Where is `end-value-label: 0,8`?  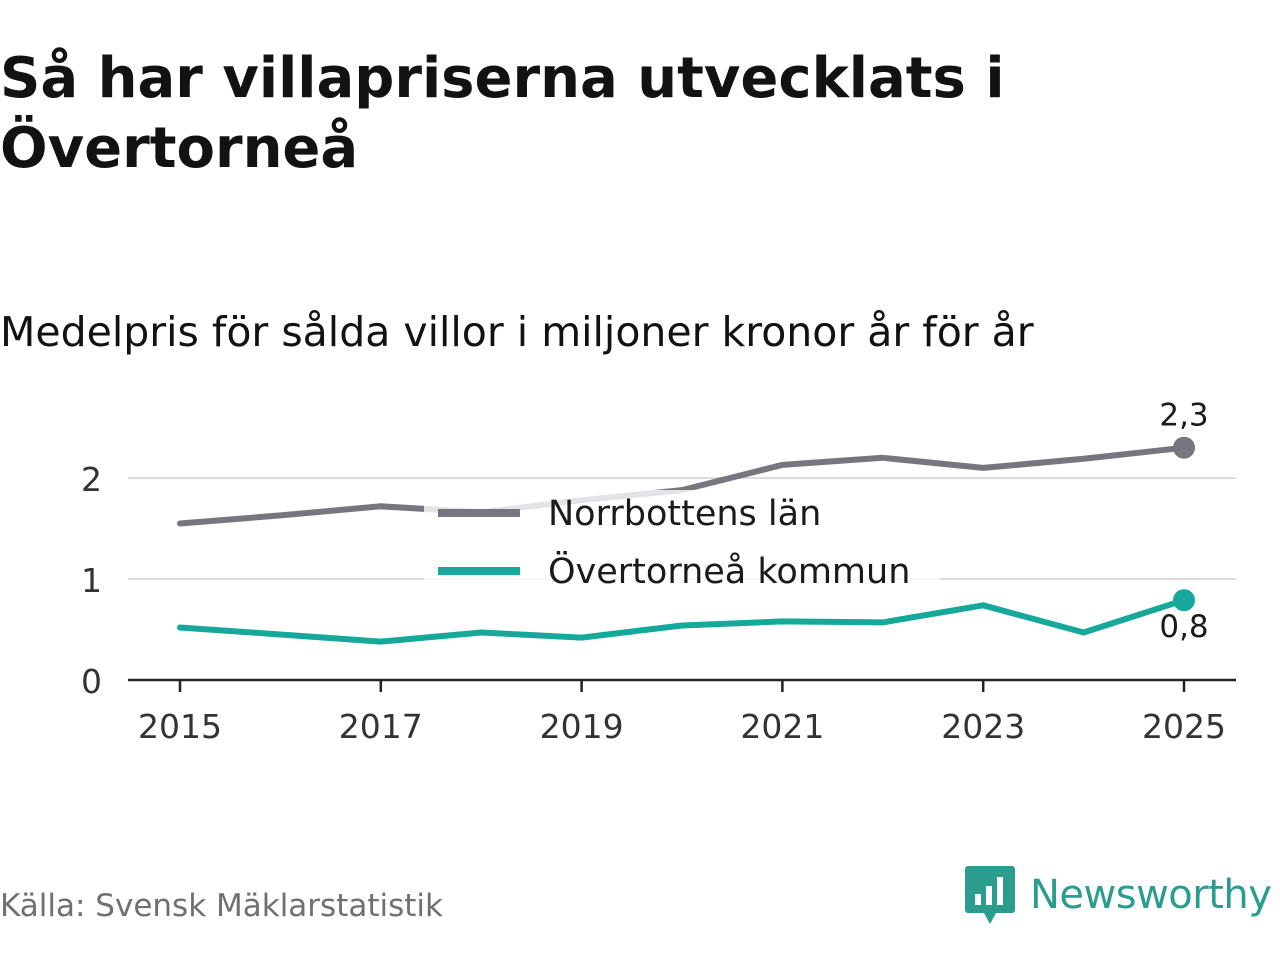
end-value-label: 0,8 is located at coordinates (1183, 627).